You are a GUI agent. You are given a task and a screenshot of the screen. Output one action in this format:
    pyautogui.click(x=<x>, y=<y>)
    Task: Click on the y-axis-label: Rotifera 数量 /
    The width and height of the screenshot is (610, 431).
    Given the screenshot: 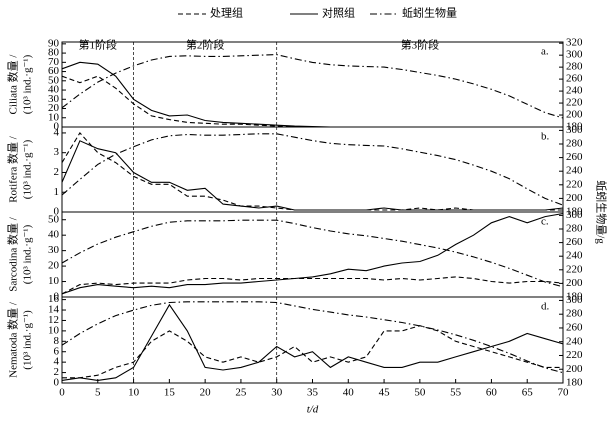 What is the action you would take?
    pyautogui.click(x=13, y=169)
    